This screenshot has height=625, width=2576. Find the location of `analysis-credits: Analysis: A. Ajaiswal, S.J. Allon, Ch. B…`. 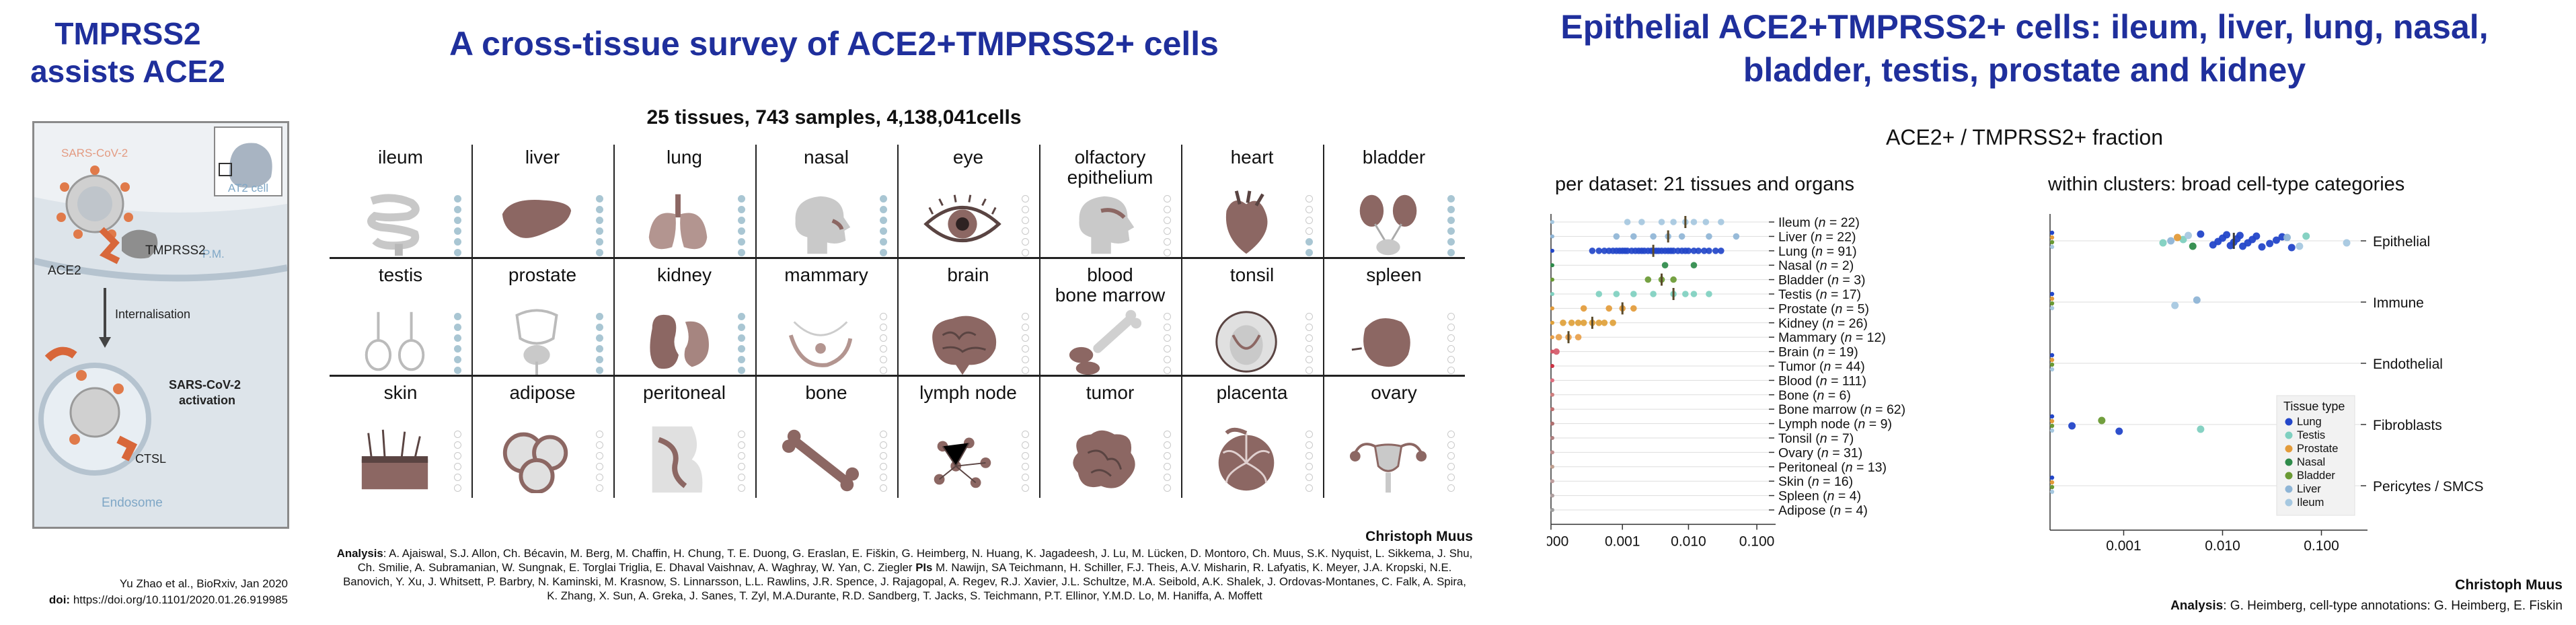

analysis-credits: Analysis: A. Ajaiswal, S.J. Allon, Ch. B… is located at coordinates (904, 574).